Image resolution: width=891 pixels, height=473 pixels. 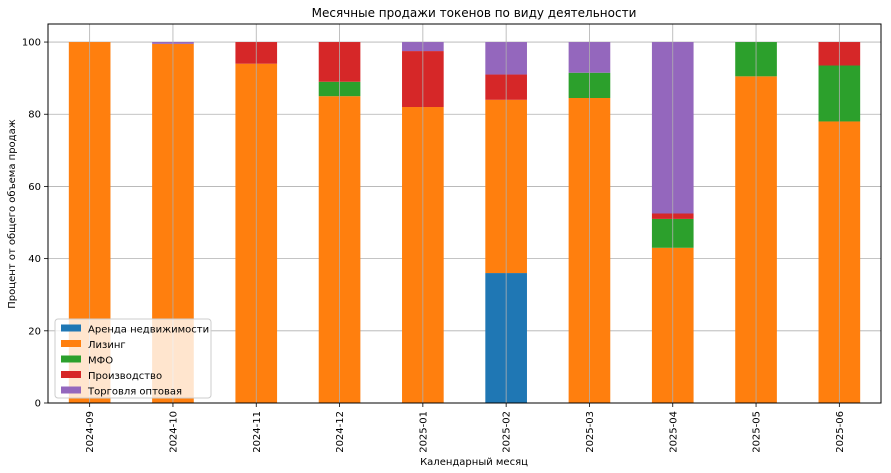 I want to click on y-tick-label: 80, so click(x=34, y=115).